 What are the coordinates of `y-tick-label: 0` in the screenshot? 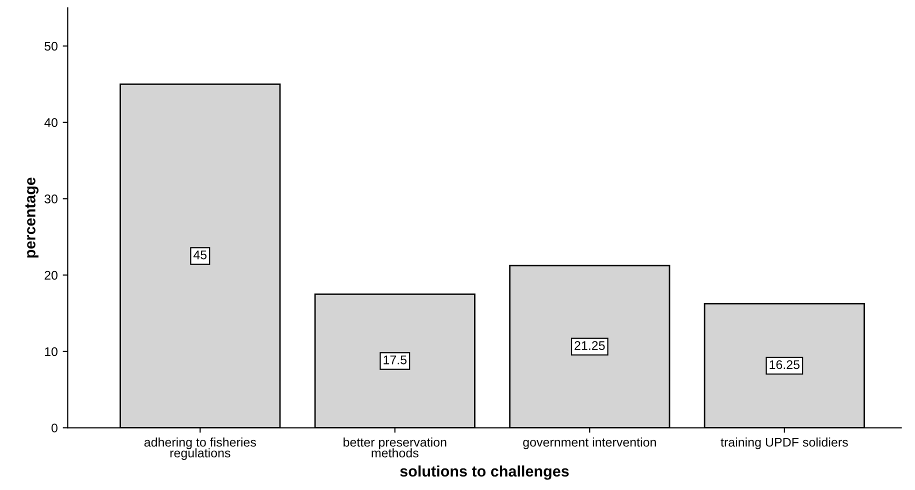 It's located at (55, 428).